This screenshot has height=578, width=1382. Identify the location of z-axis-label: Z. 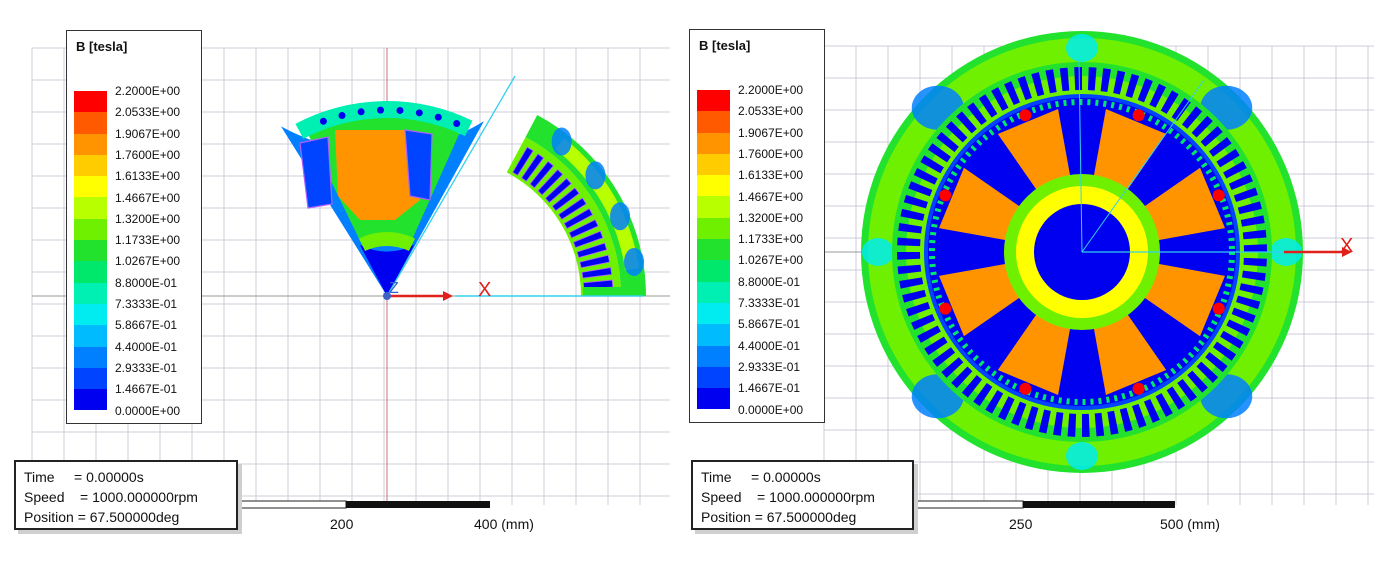
(394, 288).